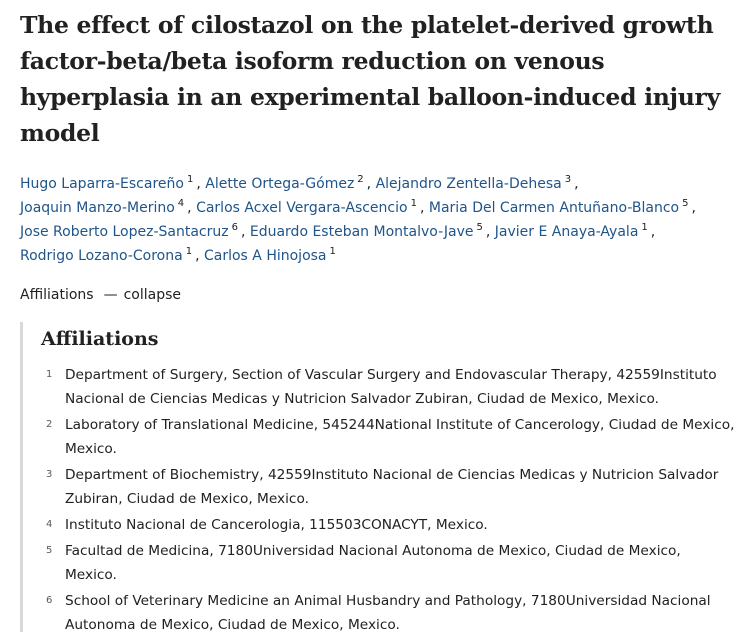 The width and height of the screenshot is (749, 632). I want to click on author-entry: Carlos Acxel Vergara-Ascencio 1,, so click(310, 207).